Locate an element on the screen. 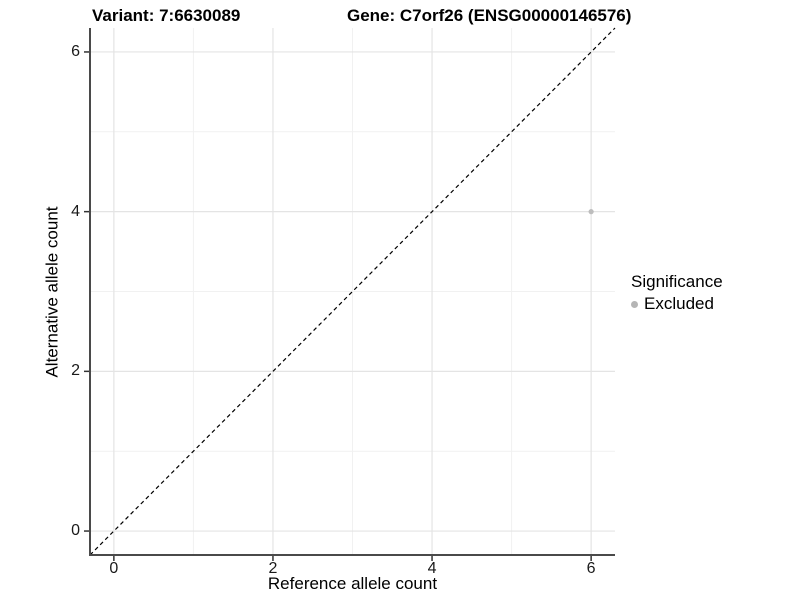 The height and width of the screenshot is (600, 800). legend: Significance Excluded is located at coordinates (677, 293).